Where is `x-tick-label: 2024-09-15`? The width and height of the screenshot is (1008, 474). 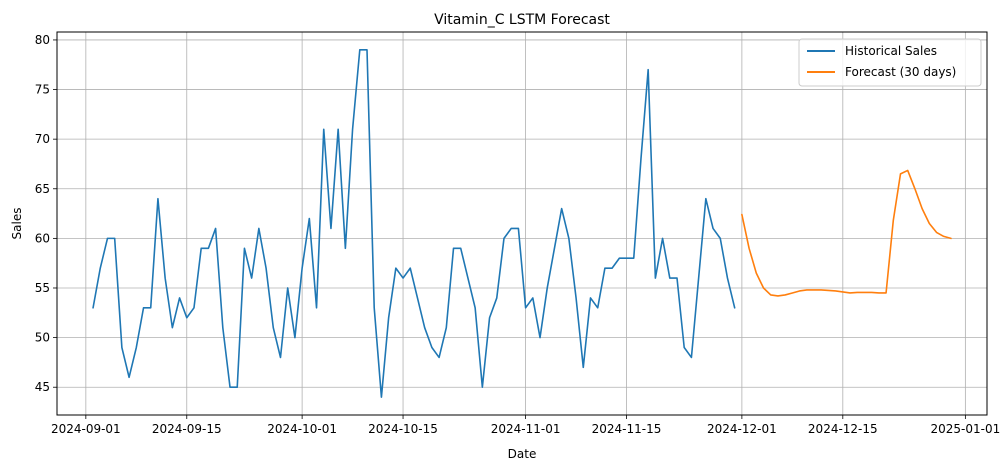 x-tick-label: 2024-09-15 is located at coordinates (187, 429).